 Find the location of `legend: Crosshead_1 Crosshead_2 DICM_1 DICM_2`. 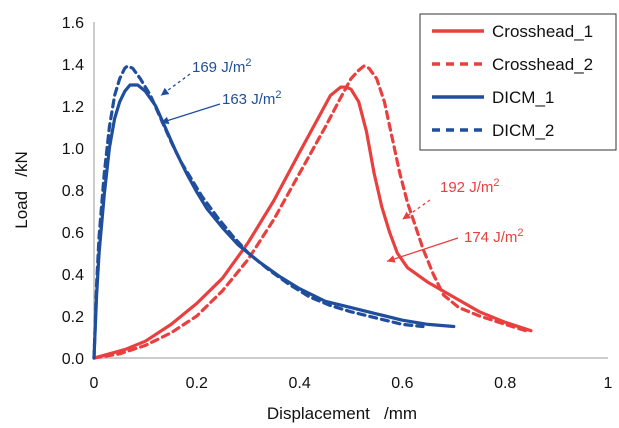

legend: Crosshead_1 Crosshead_2 DICM_1 DICM_2 is located at coordinates (518, 82).